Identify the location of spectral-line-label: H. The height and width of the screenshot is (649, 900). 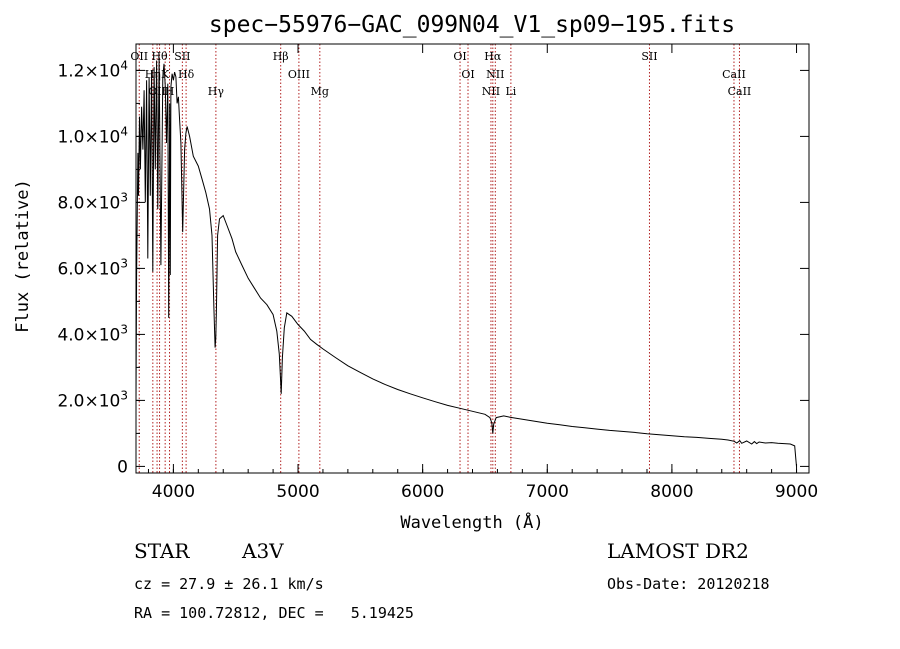
(170, 91).